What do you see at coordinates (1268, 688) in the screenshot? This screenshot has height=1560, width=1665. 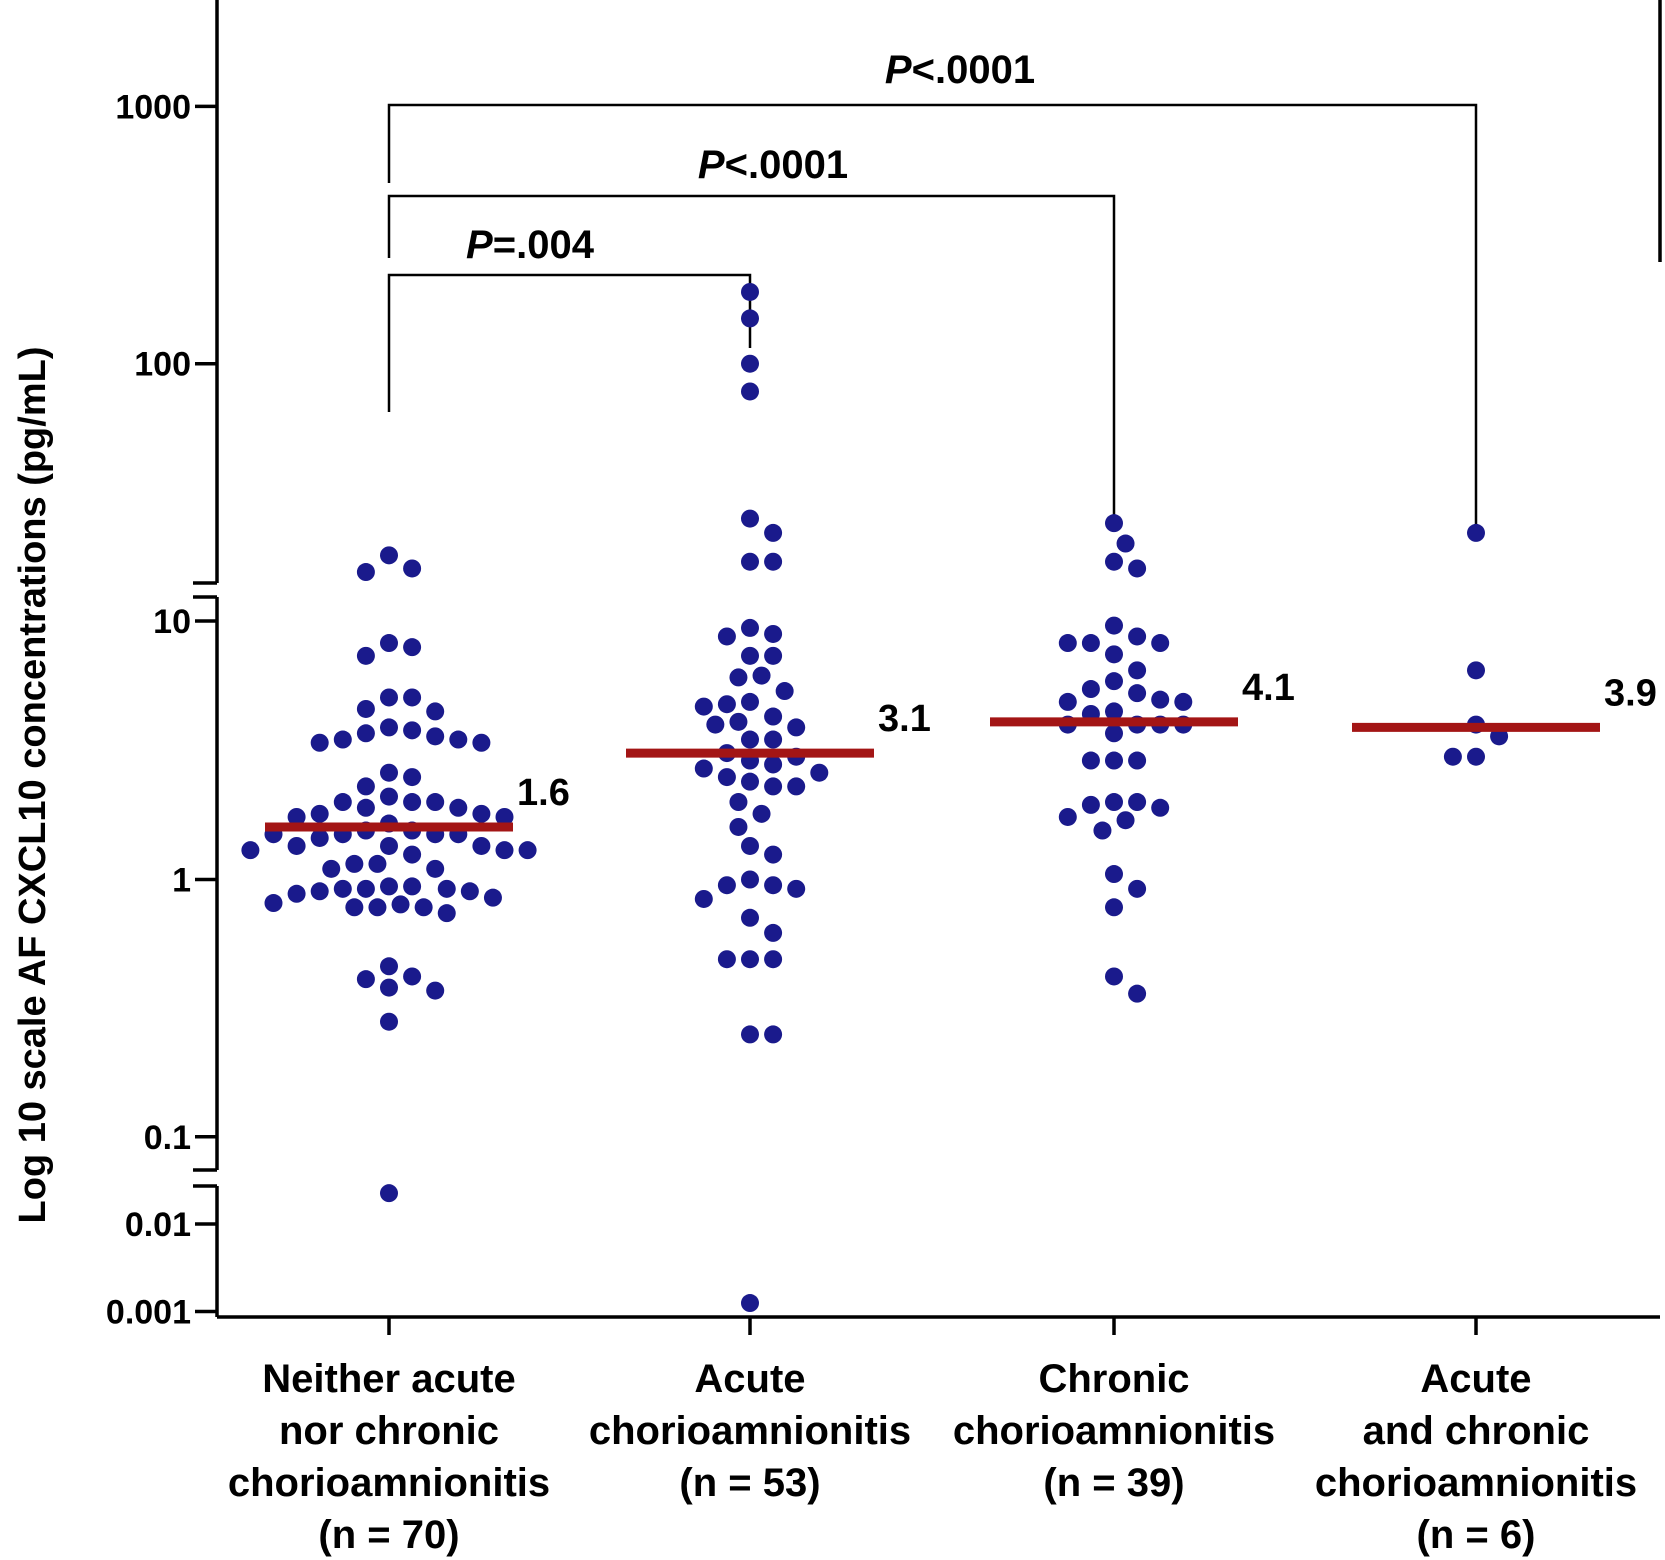 I see `median-label: 4.1` at bounding box center [1268, 688].